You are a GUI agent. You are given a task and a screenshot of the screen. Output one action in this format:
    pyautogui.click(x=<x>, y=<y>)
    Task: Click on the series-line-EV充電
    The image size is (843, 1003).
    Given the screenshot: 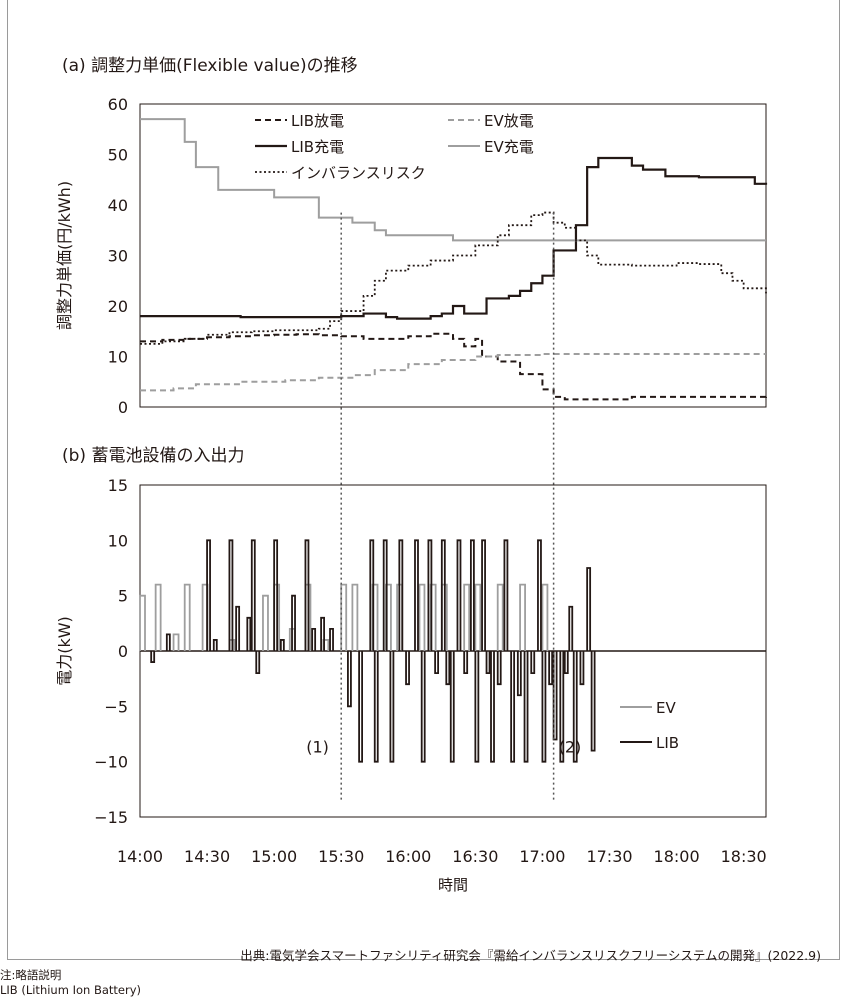 What is the action you would take?
    pyautogui.click(x=453, y=180)
    